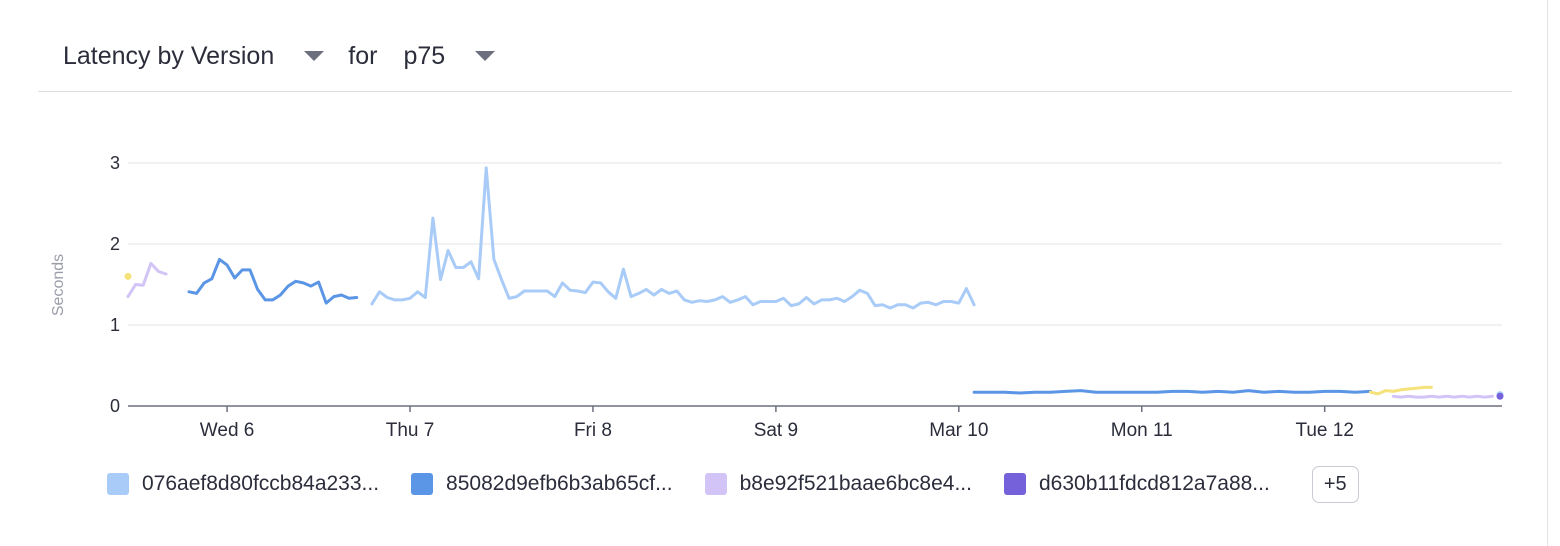 The image size is (1560, 546). What do you see at coordinates (314, 56) in the screenshot?
I see `metric-dropdown-caret-icon` at bounding box center [314, 56].